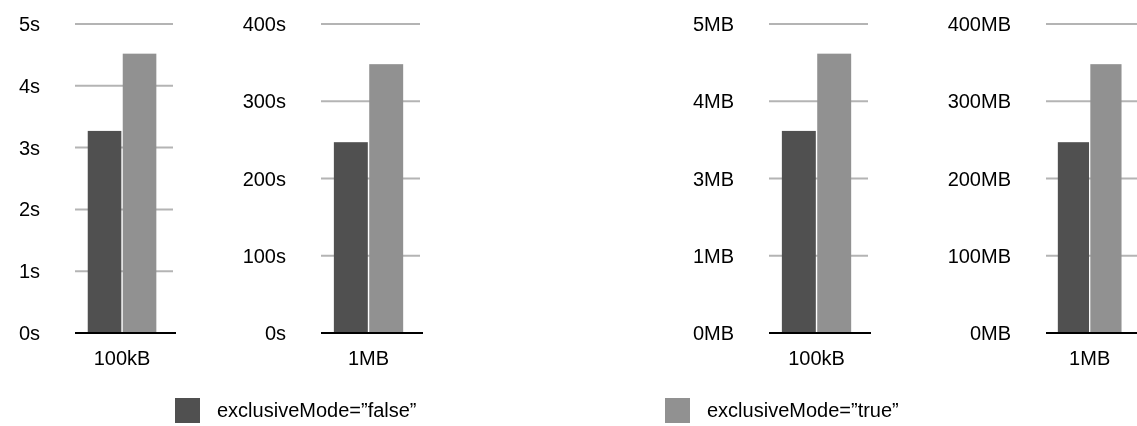  I want to click on y-tick-label: 100s, so click(264, 255).